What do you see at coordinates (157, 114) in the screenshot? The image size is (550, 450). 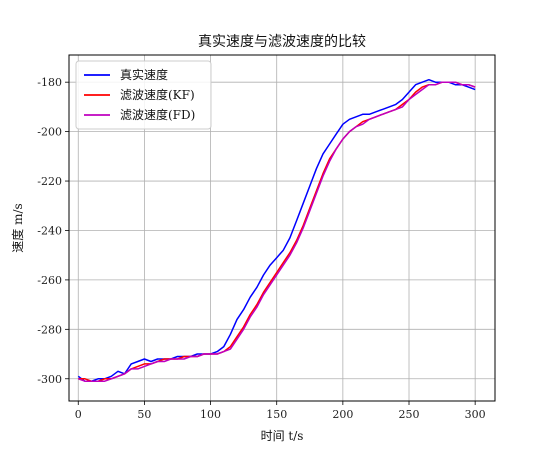 I see `legend-label: 滤波速度(FD)` at bounding box center [157, 114].